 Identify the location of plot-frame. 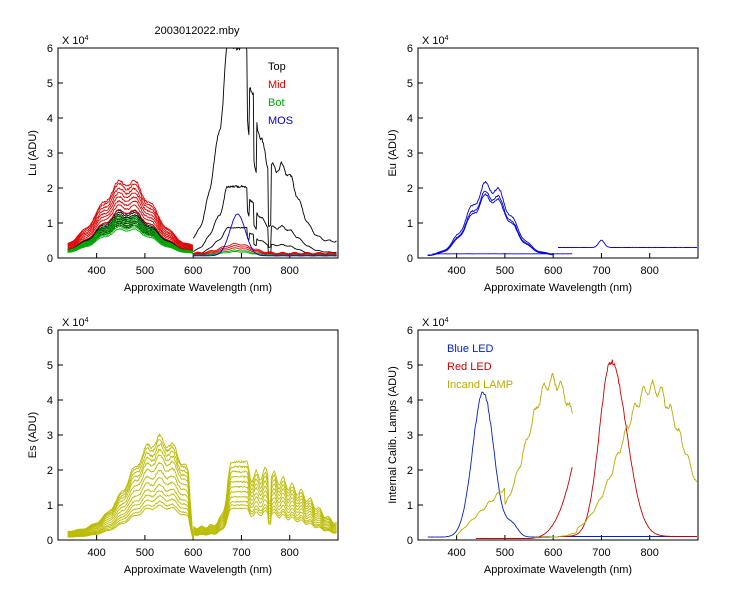
(558, 153).